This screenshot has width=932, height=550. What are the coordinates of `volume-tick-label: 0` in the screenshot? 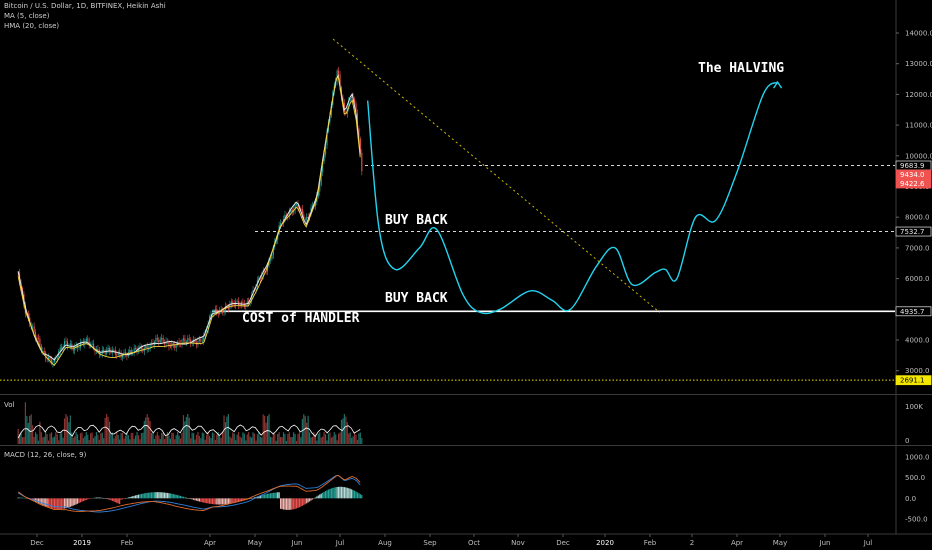 It's located at (907, 441).